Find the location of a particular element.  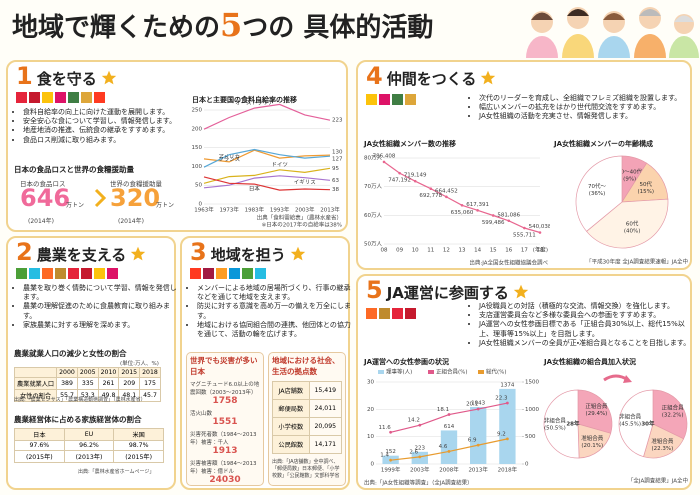

bullet: 農業を取り巻く情勢について学習、情報を発信します。 is located at coordinates (101, 293).